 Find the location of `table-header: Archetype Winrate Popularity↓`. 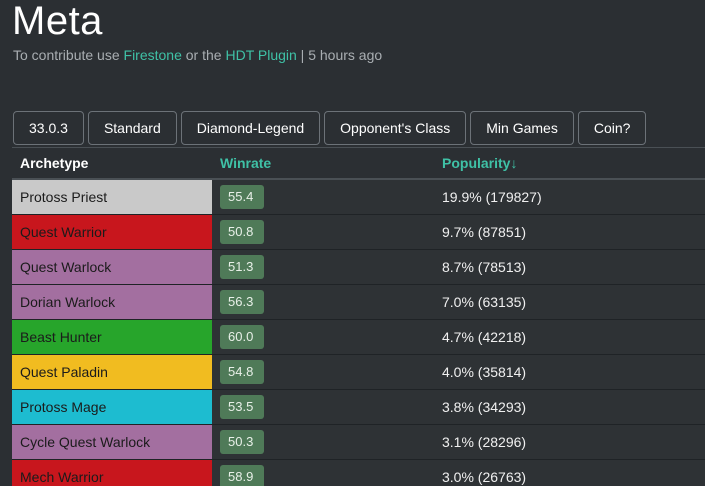

table-header: Archetype Winrate Popularity↓ is located at coordinates (358, 164).